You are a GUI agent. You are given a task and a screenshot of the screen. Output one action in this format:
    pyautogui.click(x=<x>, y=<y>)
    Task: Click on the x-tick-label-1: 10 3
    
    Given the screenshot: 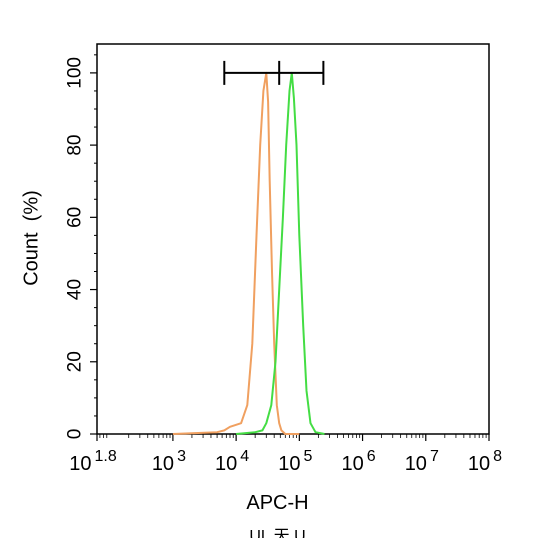 What is the action you would take?
    pyautogui.click(x=169, y=461)
    